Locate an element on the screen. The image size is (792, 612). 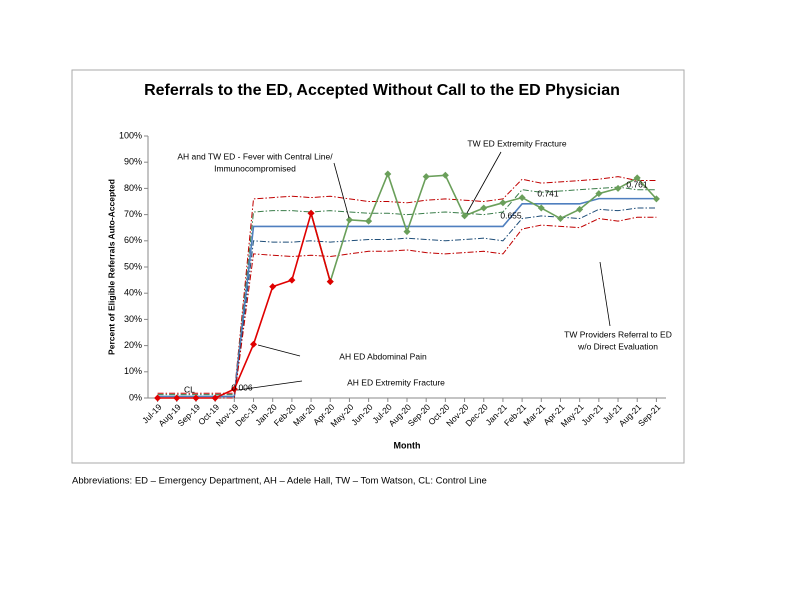
y-tick-label: 100% is located at coordinates (130, 135).